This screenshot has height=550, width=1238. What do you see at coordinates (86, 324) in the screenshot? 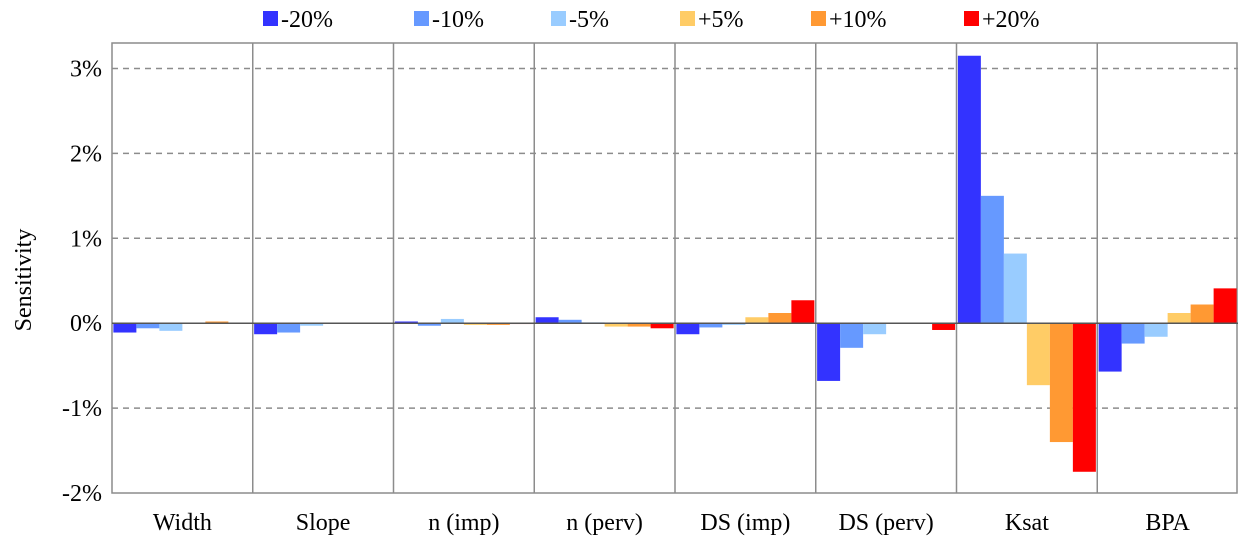
I see `y-tick-label: 0%` at bounding box center [86, 324].